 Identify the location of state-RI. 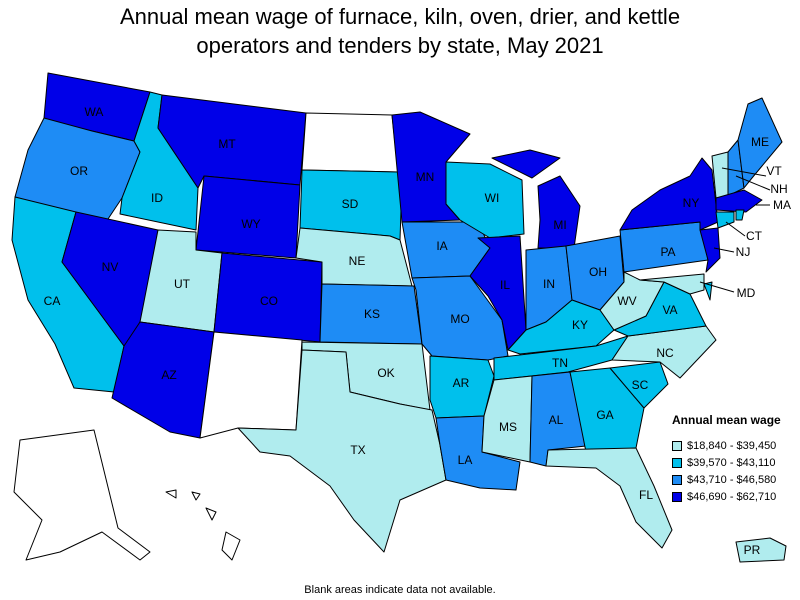
(740, 215).